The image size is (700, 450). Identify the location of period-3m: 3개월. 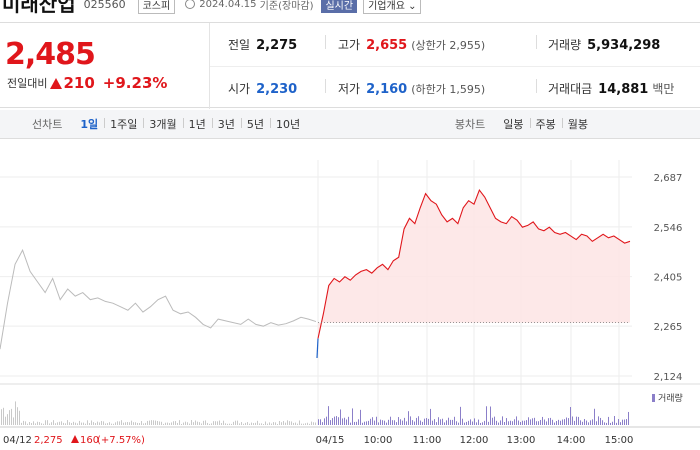
(162, 124).